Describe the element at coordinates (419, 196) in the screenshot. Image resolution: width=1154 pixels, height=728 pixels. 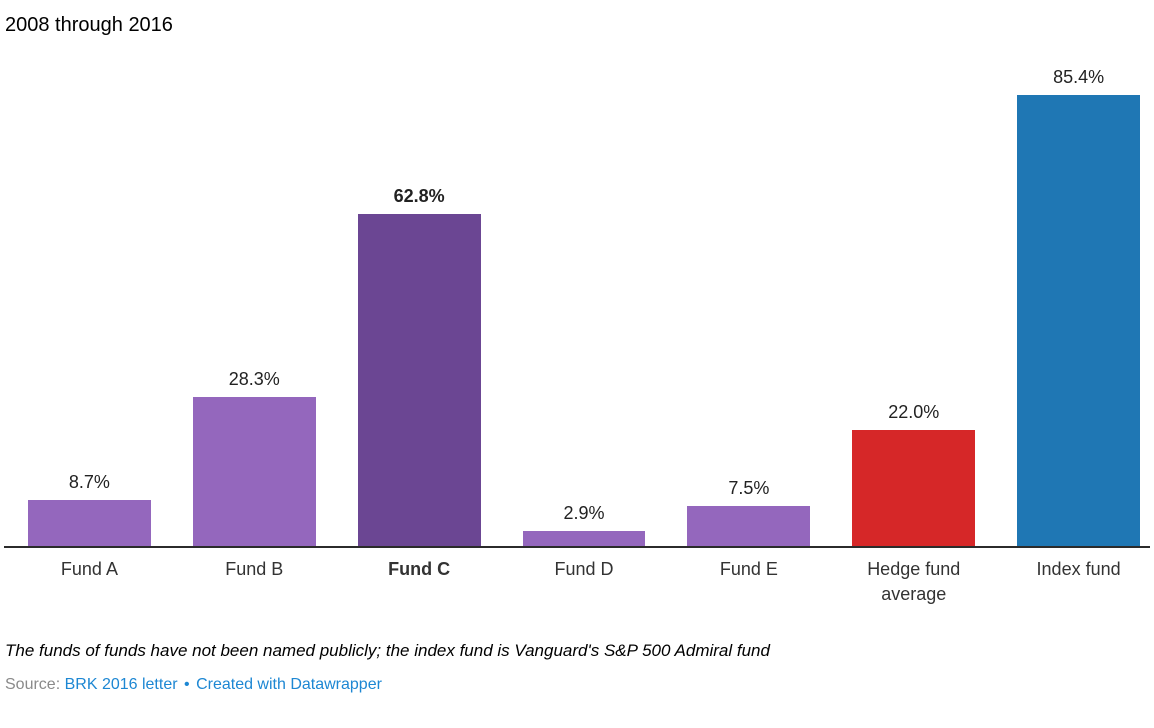
I see `bar-value-label: 62.8%` at that location.